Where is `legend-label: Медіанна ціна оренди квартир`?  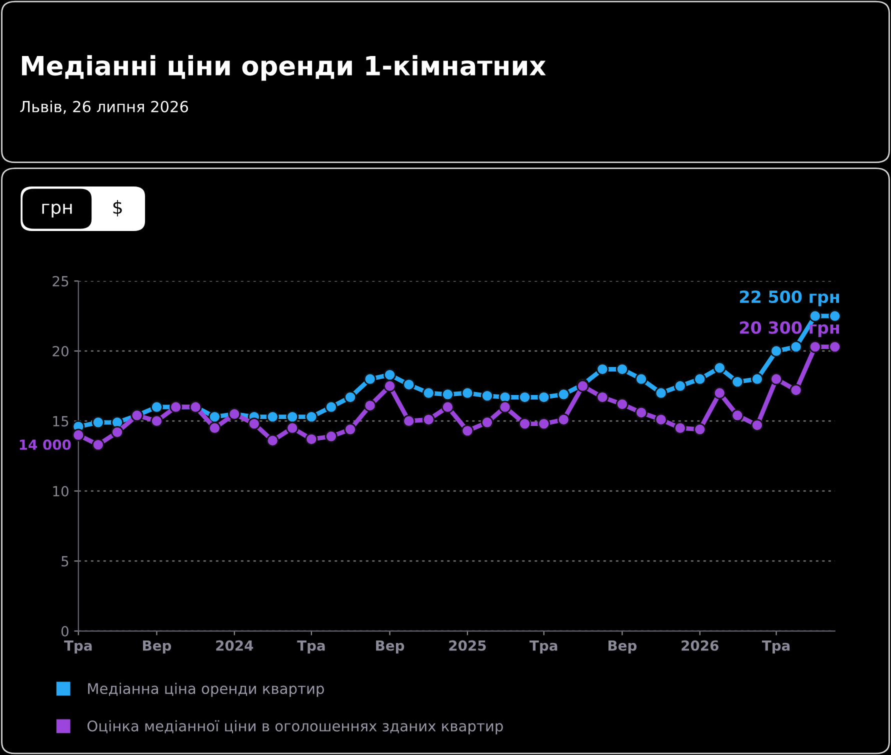
legend-label: Медіанна ціна оренди квартир is located at coordinates (206, 689).